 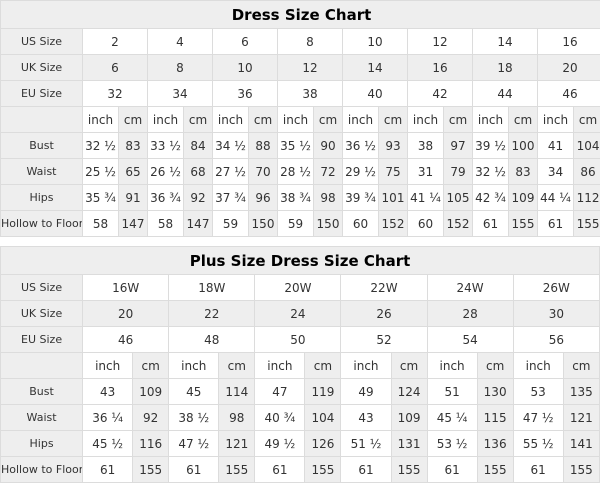 What do you see at coordinates (361, 198) in the screenshot?
I see `hips-inch-cell: 39 ¾` at bounding box center [361, 198].